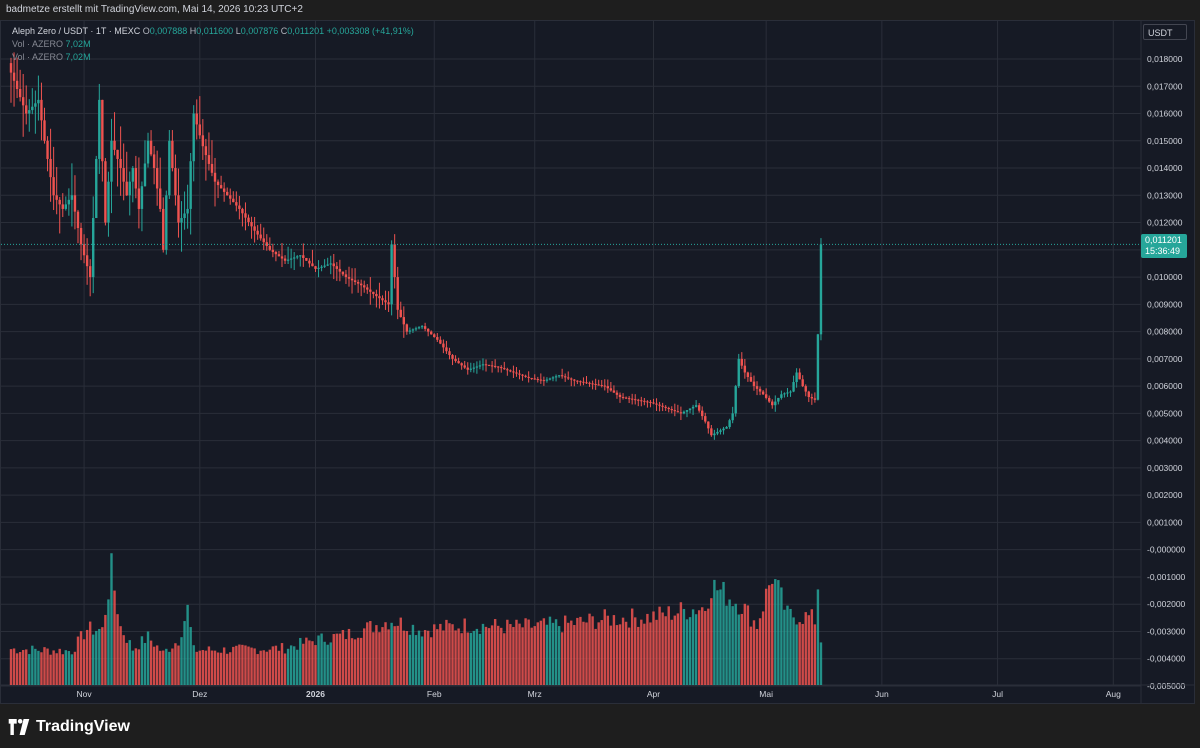 This screenshot has width=1200, height=748. Describe the element at coordinates (1166, 686) in the screenshot. I see `y-tick-label: -0,005000` at that location.